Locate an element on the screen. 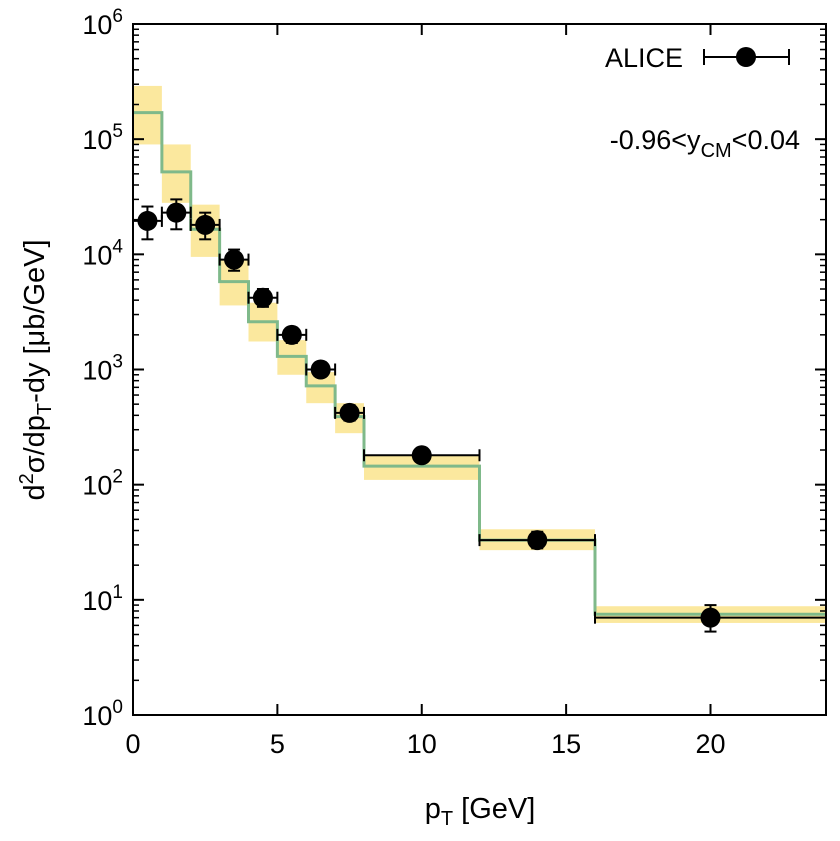 The height and width of the screenshot is (841, 840). y-axis-title: d2σ/dpT-dy [μb/GeV] is located at coordinates (36, 369).